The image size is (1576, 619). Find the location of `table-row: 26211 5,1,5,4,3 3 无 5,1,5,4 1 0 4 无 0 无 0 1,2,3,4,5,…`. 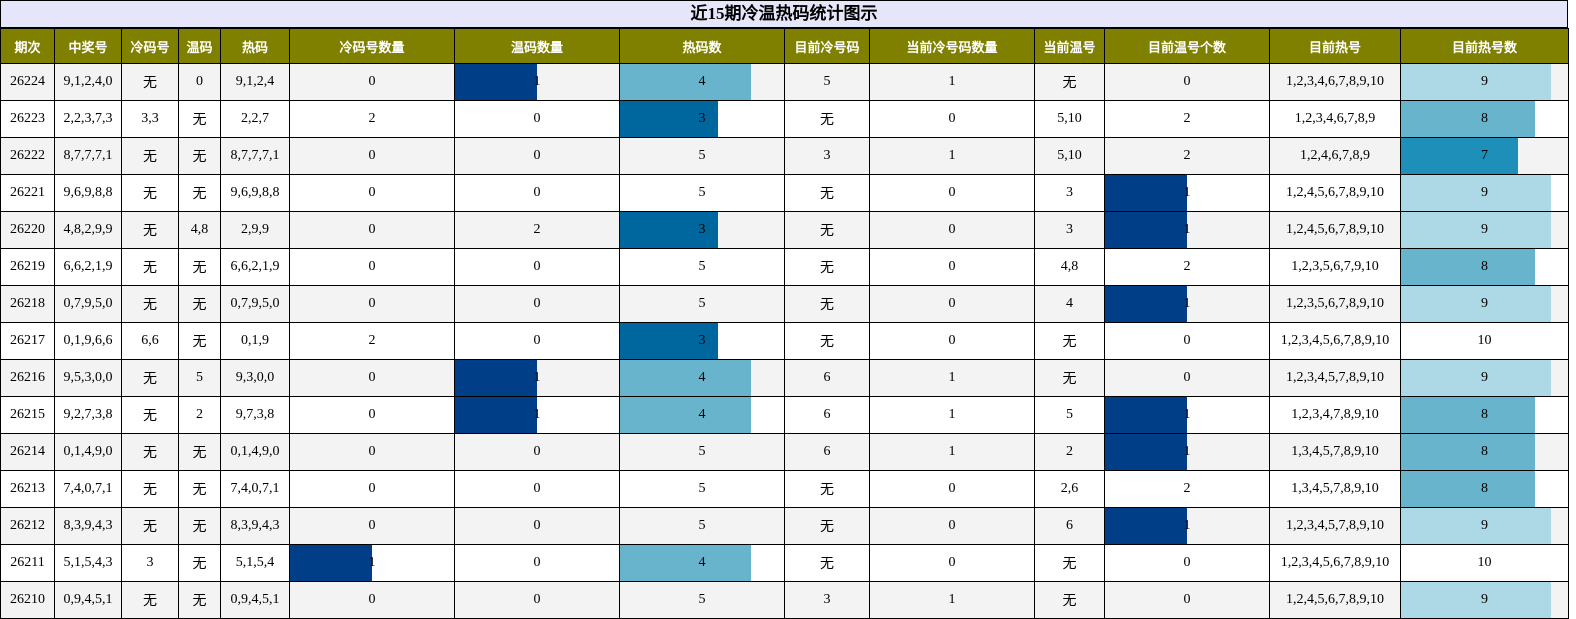

table-row: 26211 5,1,5,4,3 3 无 5,1,5,4 1 0 4 无 0 无 0 1,2,3,4,5,… is located at coordinates (784, 563).